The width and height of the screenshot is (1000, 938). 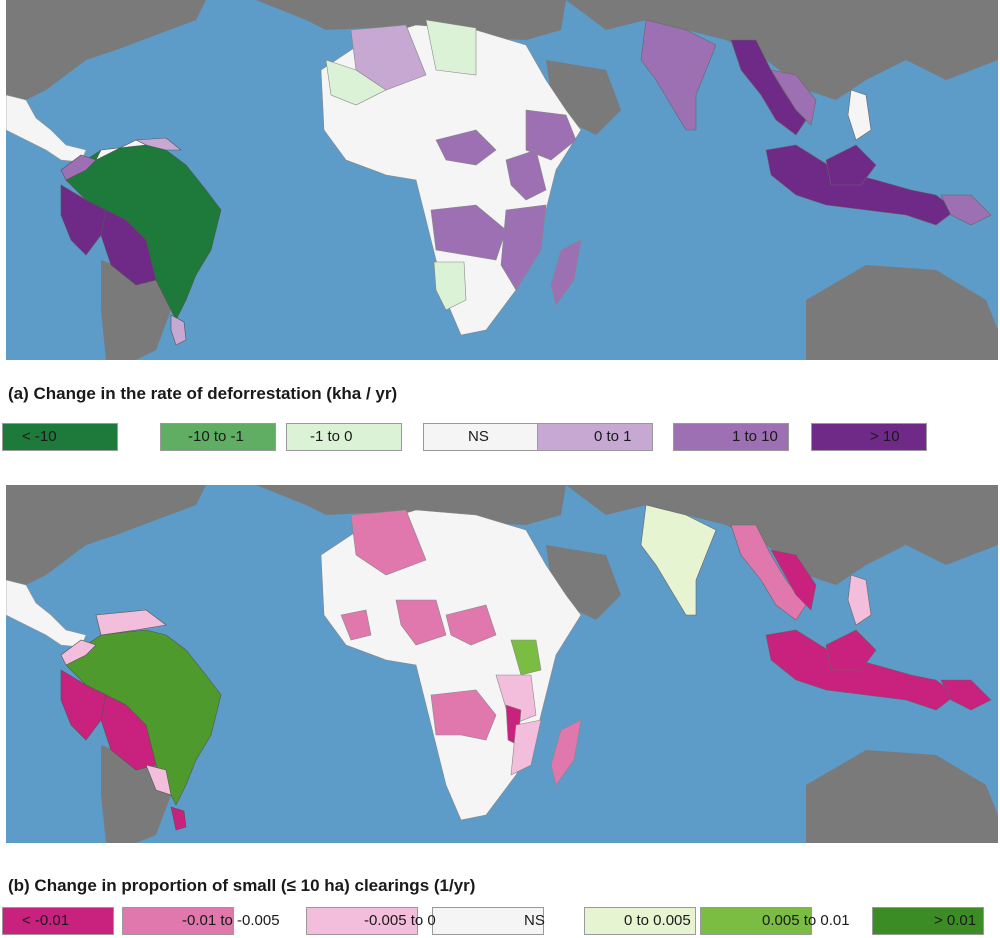 What do you see at coordinates (451, 47) in the screenshot?
I see `libya` at bounding box center [451, 47].